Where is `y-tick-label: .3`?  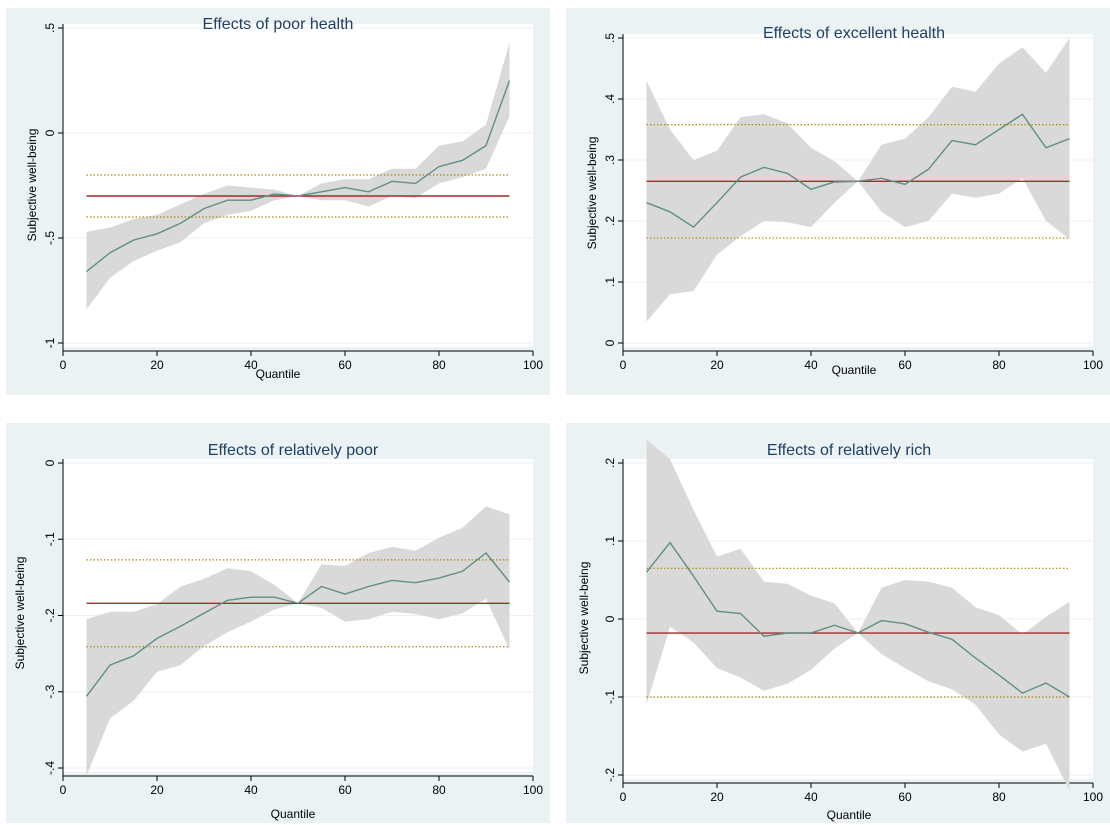 y-tick-label: .3 is located at coordinates (610, 160).